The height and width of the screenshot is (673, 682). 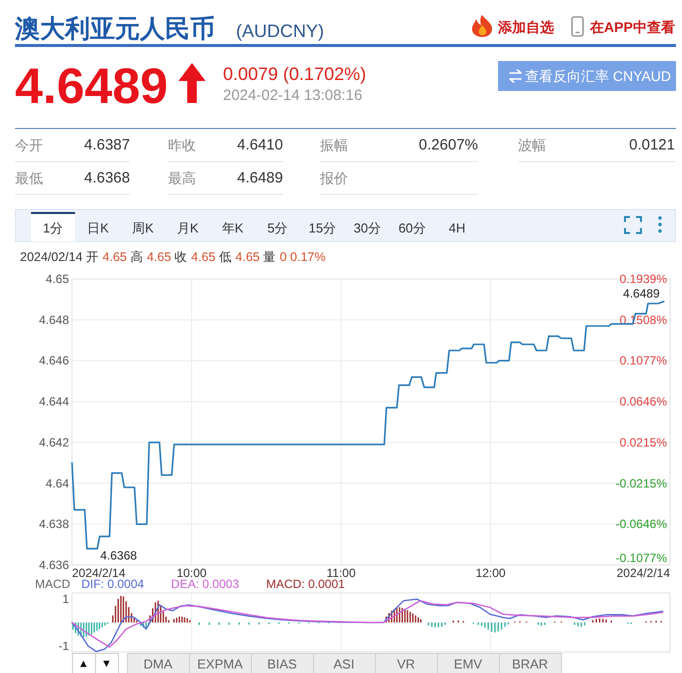 What do you see at coordinates (233, 228) in the screenshot?
I see `text: 年K` at bounding box center [233, 228].